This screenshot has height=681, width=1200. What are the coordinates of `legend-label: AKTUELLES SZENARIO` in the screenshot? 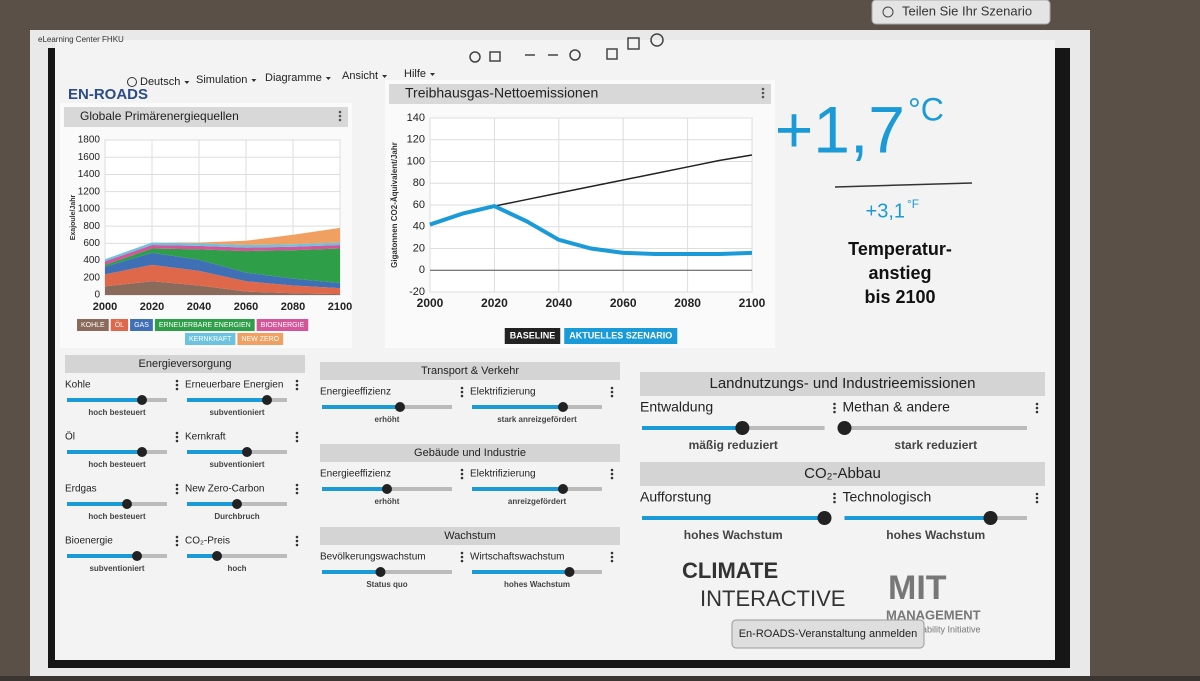 It's located at (620, 335).